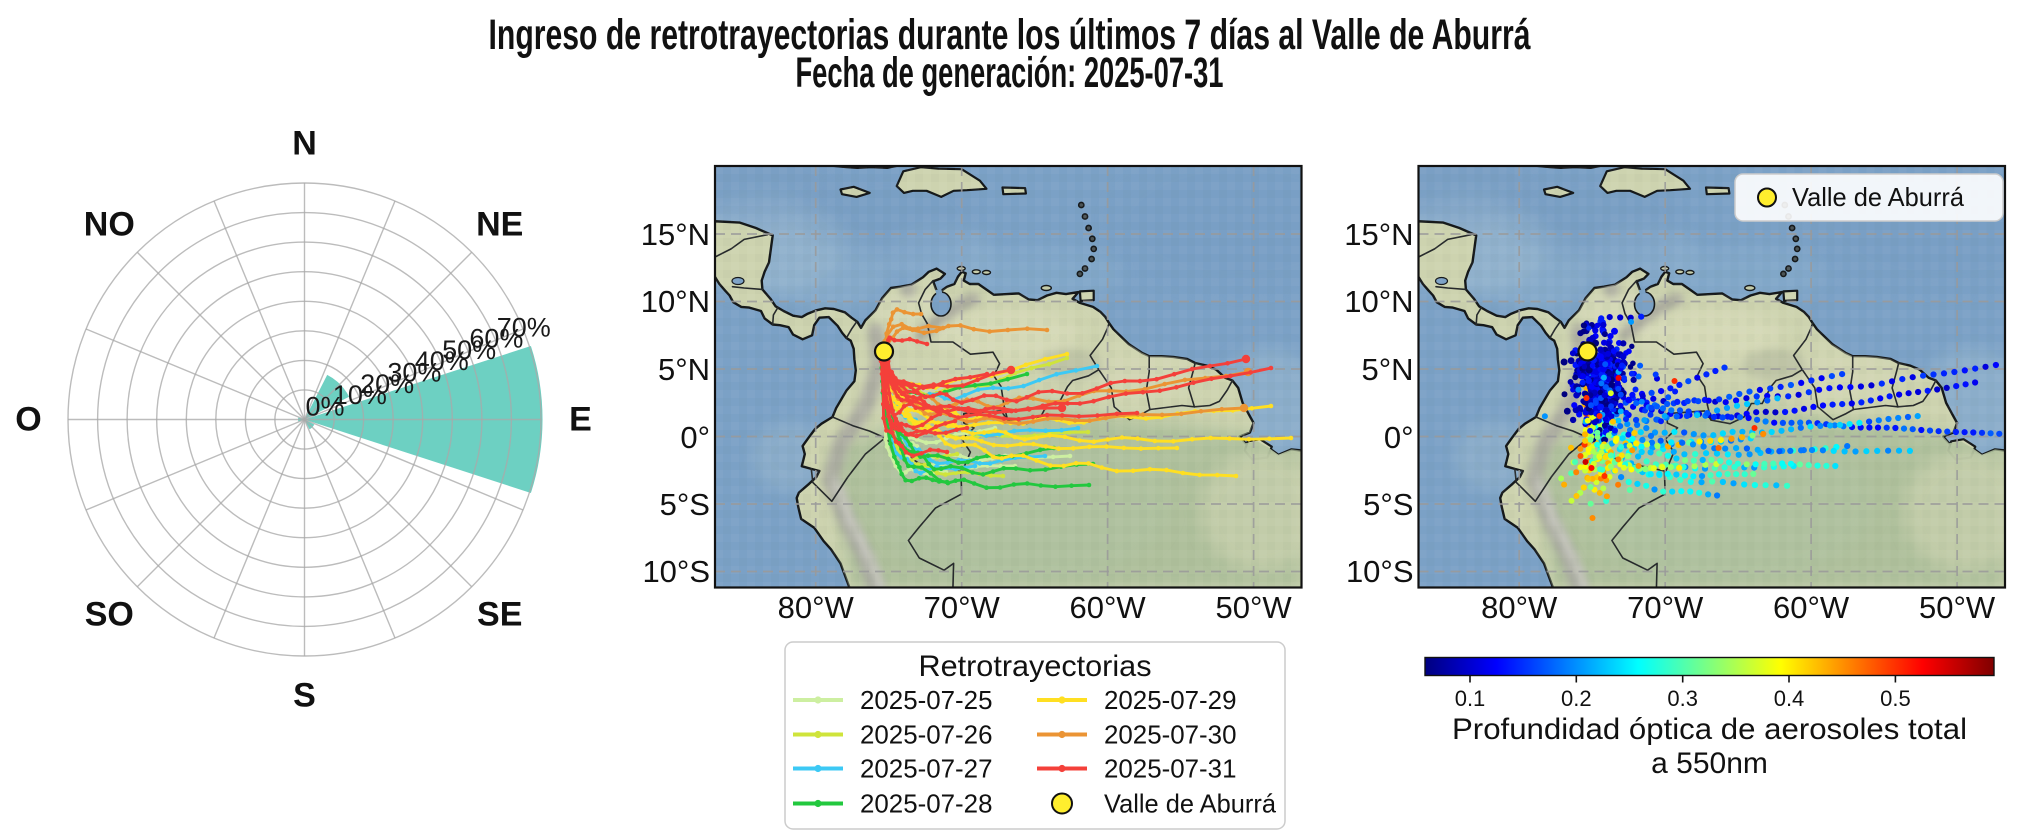  What do you see at coordinates (1170, 700) in the screenshot?
I see `svg-text: 2025-07-29` at bounding box center [1170, 700].